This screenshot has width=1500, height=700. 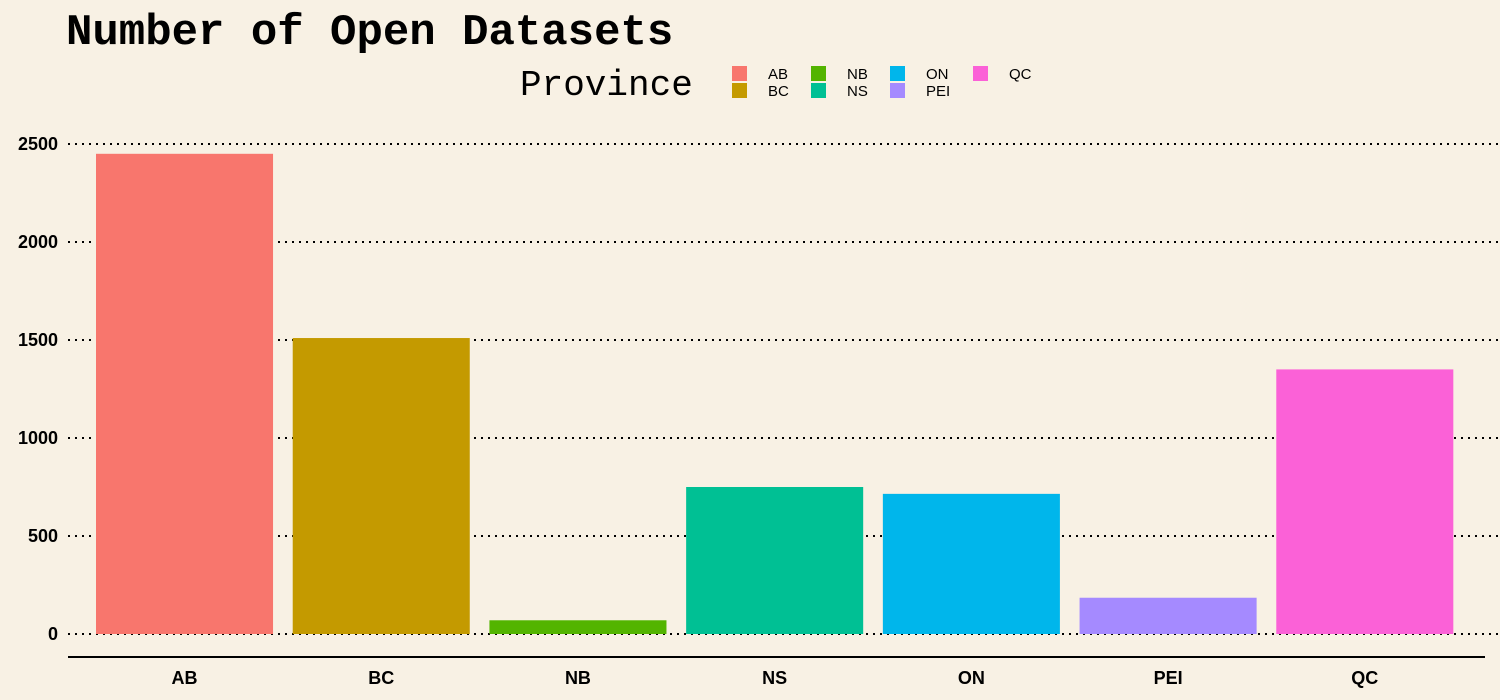 I want to click on legend-key-bc, so click(x=739, y=90).